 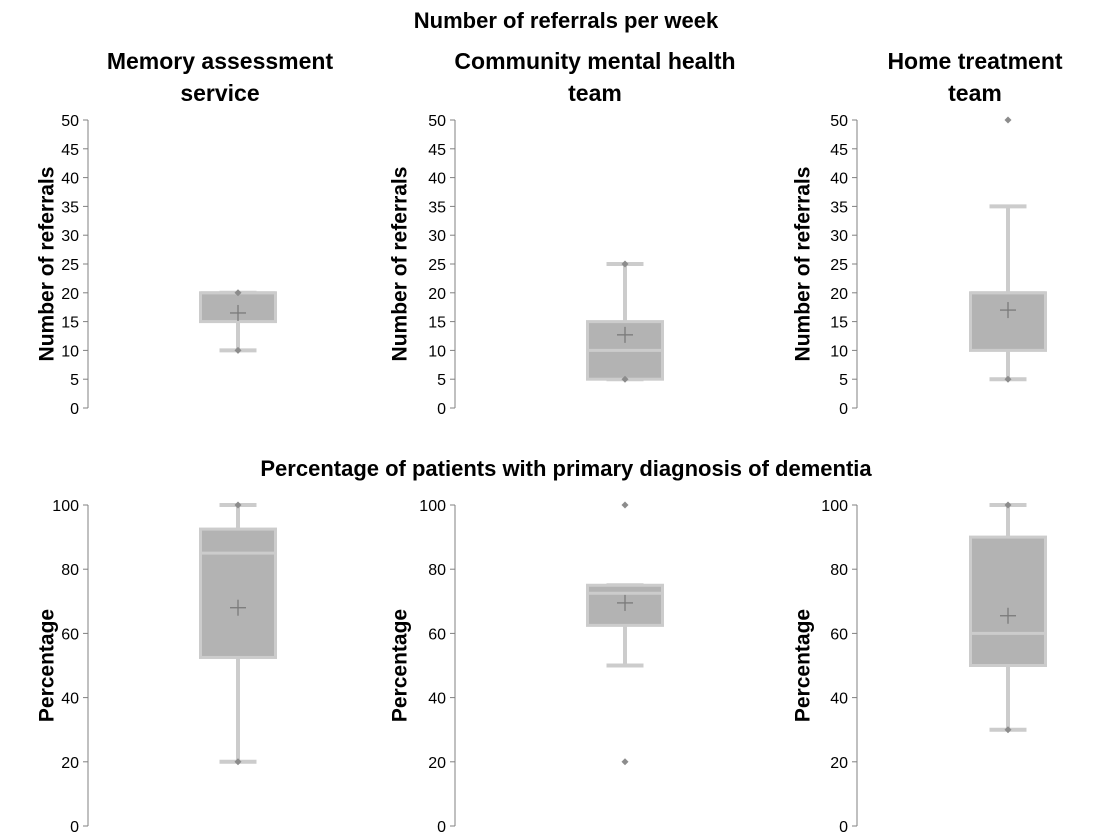 I want to click on row-title-referrals: Number of referrals per week, so click(x=566, y=20).